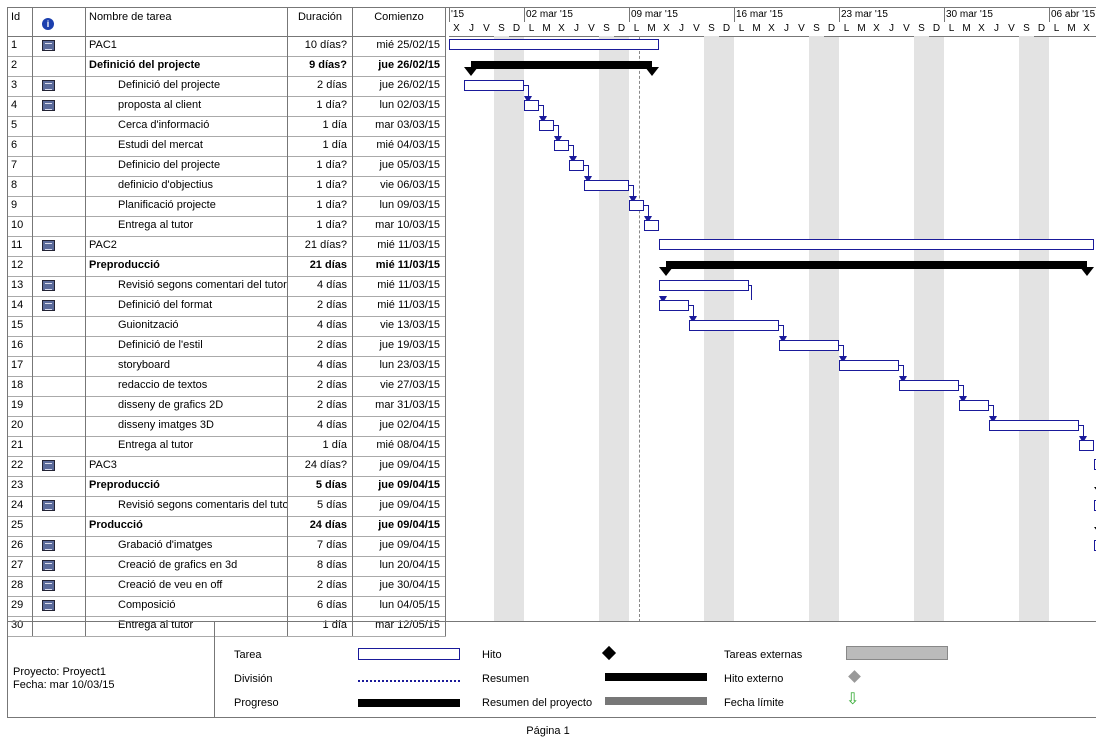 The width and height of the screenshot is (1096, 746). I want to click on task-duration: 9 días?, so click(320, 66).